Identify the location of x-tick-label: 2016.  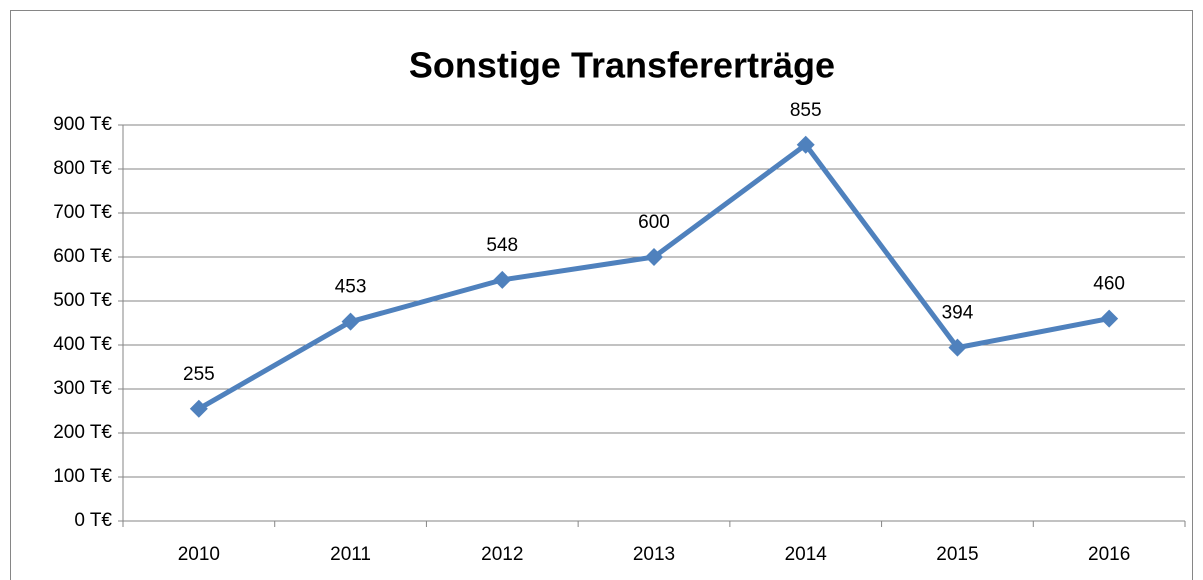
(1109, 554).